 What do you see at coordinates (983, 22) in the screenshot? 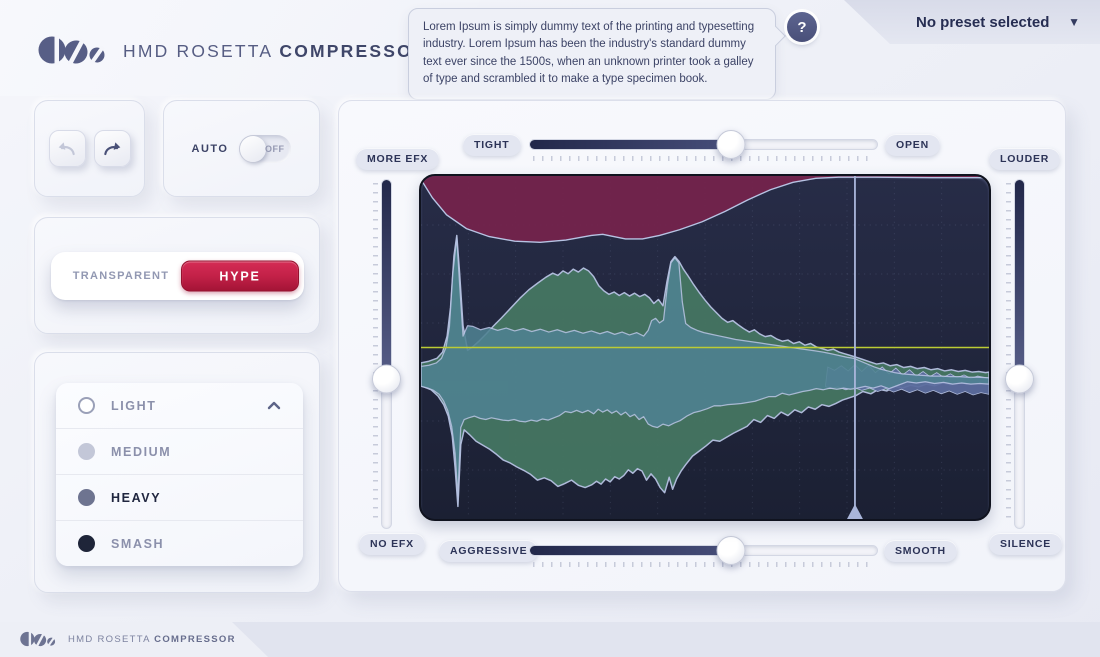
I see `preset-value: No preset selected` at bounding box center [983, 22].